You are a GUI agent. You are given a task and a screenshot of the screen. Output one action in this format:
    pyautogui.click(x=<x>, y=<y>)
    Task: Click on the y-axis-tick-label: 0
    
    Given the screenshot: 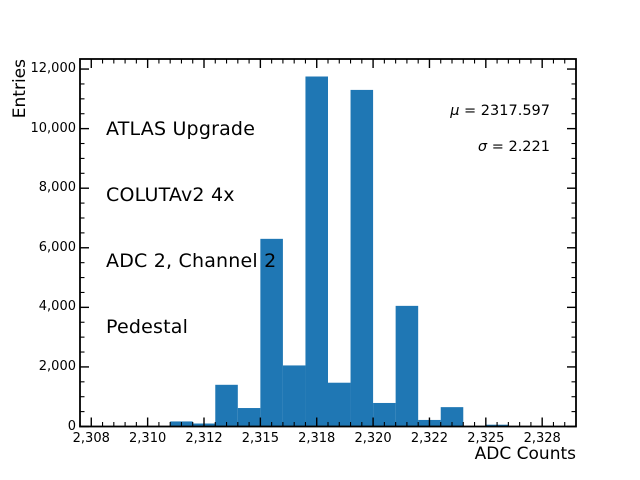 What is the action you would take?
    pyautogui.click(x=71, y=426)
    